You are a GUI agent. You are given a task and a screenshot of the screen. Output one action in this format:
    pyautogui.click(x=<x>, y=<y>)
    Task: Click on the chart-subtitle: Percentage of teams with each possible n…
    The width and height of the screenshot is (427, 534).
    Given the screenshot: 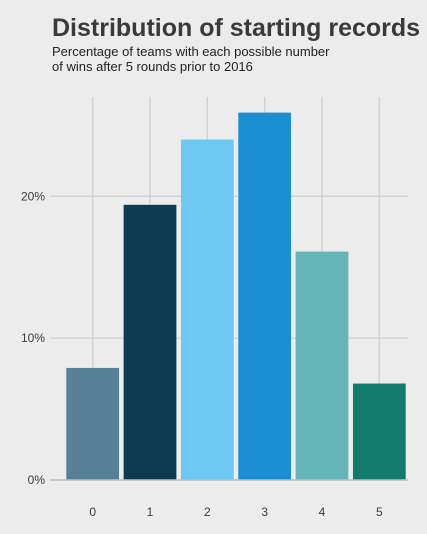 What is the action you would take?
    pyautogui.click(x=222, y=59)
    